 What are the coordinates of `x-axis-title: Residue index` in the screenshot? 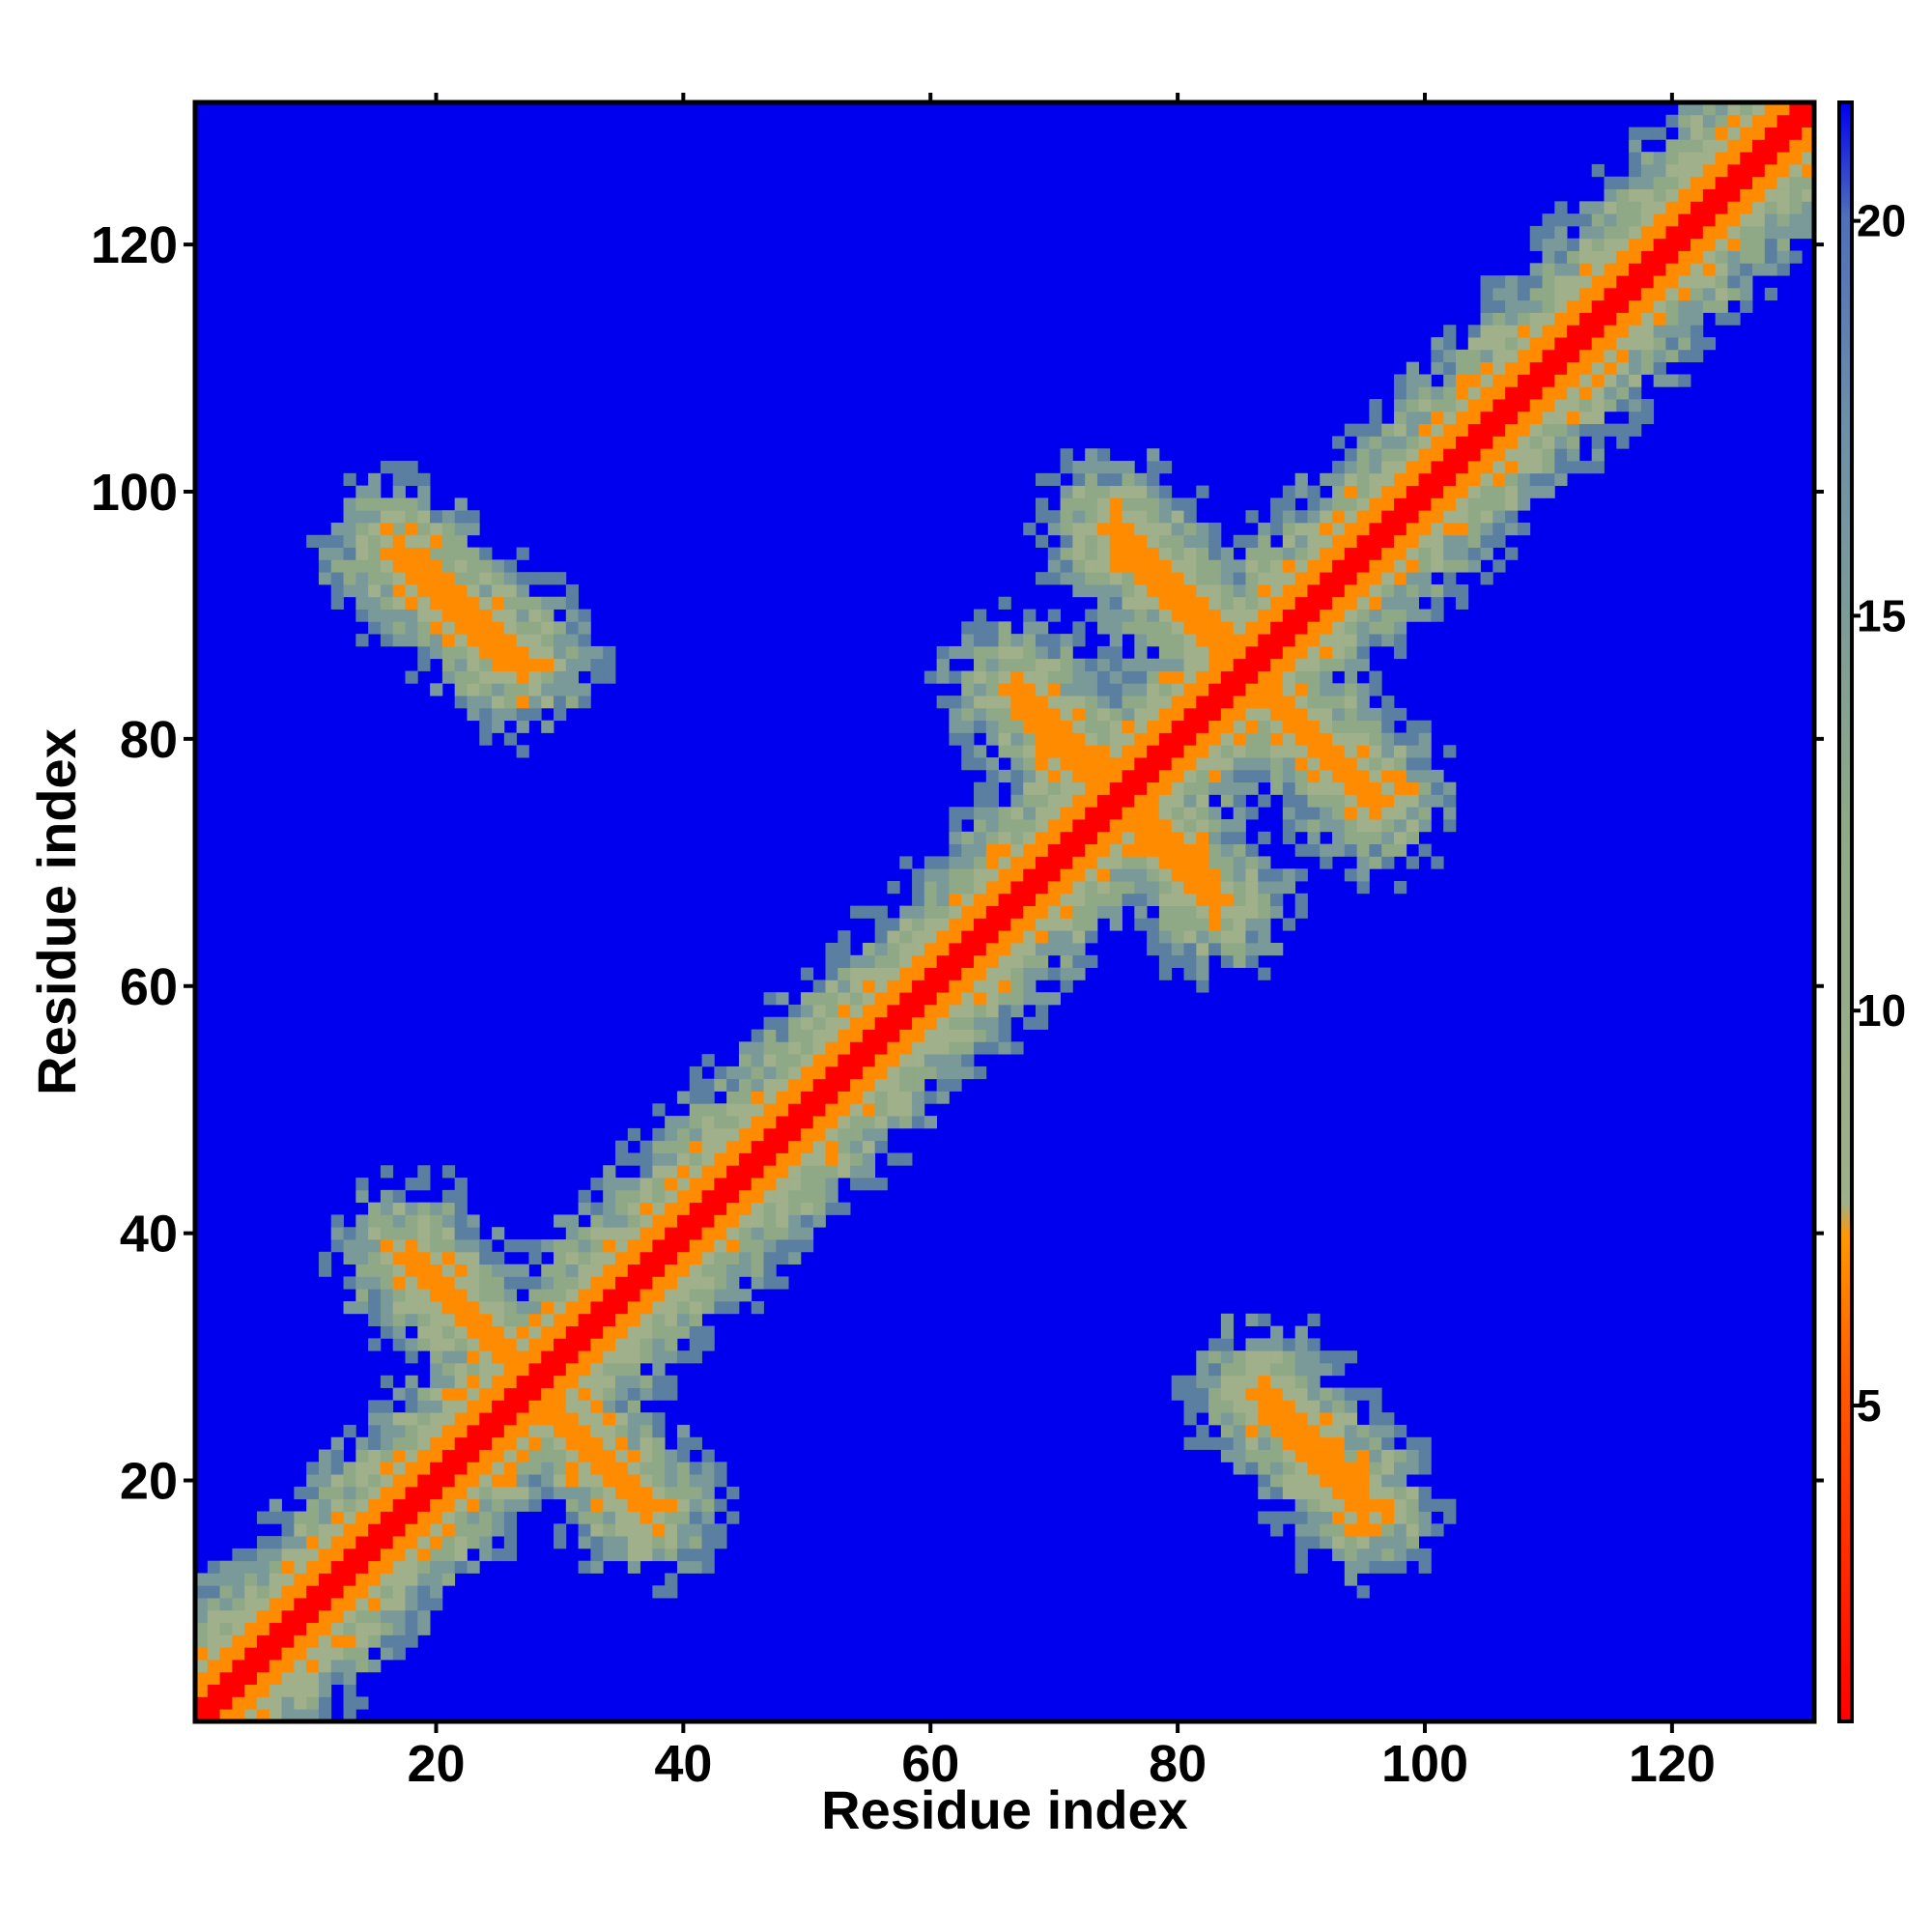 It's located at (1005, 1809).